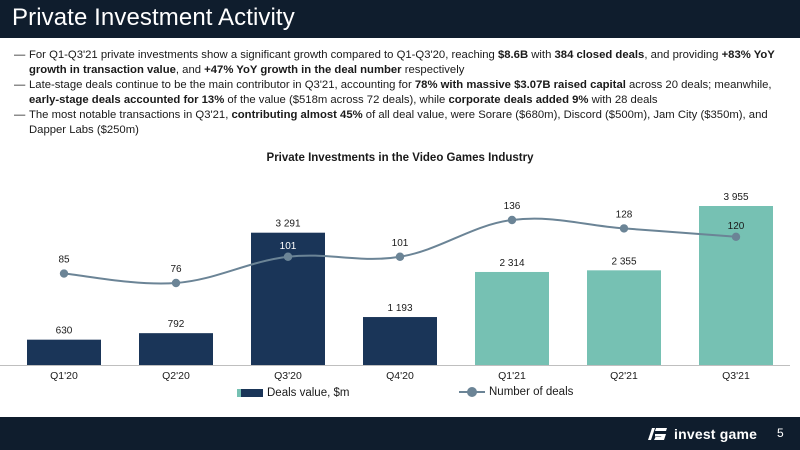 The width and height of the screenshot is (800, 450). Describe the element at coordinates (400, 391) in the screenshot. I see `chart-legend: Deals value, $m Number of deals` at that location.